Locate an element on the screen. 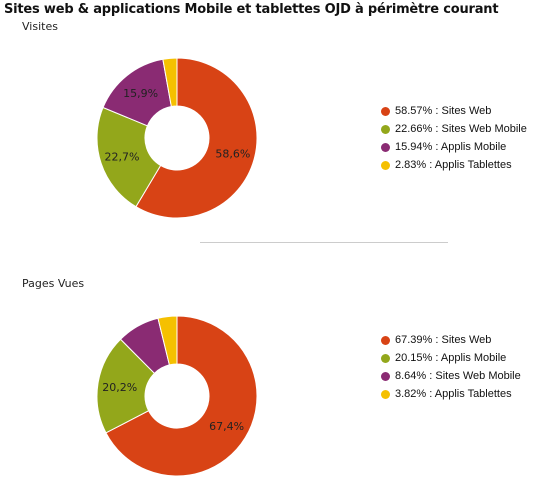  legend-label: 3.82% : Applis Tablettes is located at coordinates (453, 394).